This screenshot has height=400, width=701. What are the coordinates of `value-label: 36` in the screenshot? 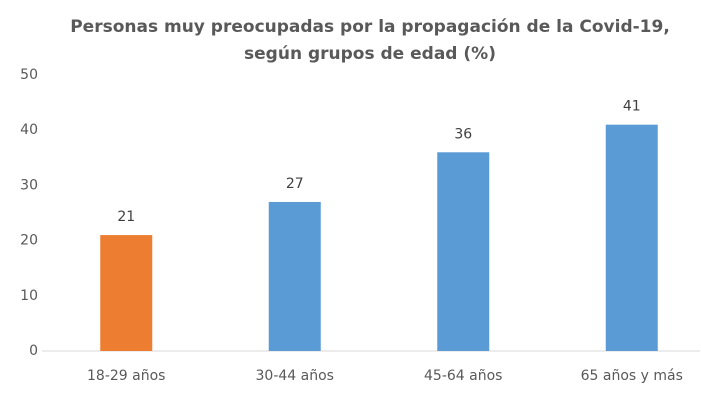 It's located at (463, 134).